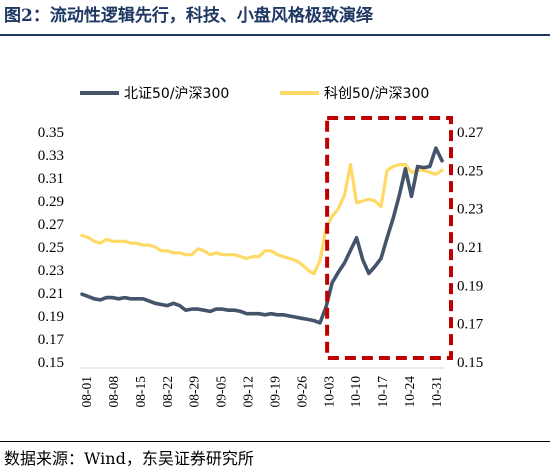 The width and height of the screenshot is (550, 476). I want to click on legend: 北证50/沪深300 科创50/沪深300, so click(254, 94).